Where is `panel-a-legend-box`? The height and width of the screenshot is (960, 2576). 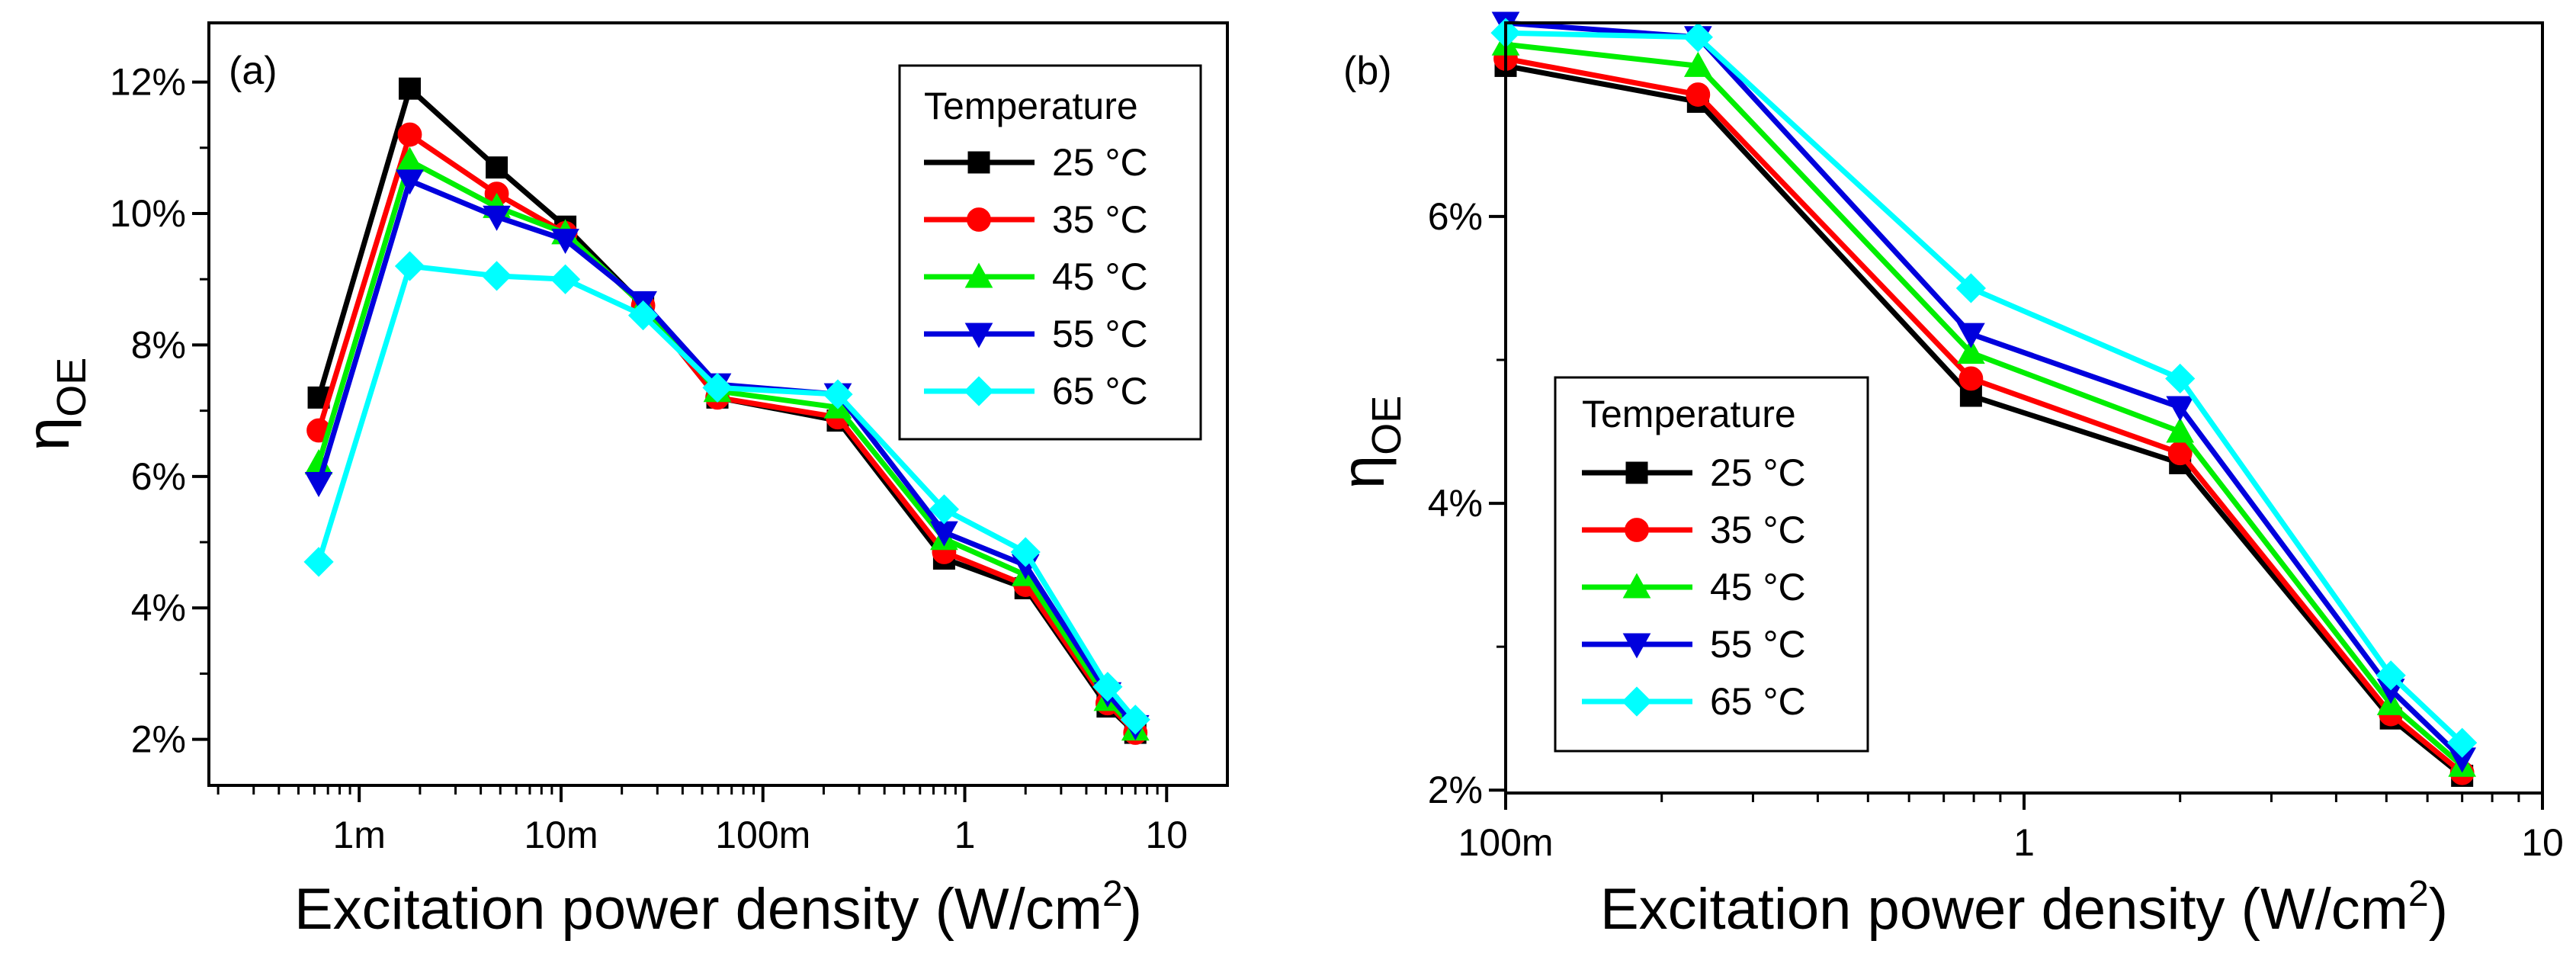
panel-a-legend-box is located at coordinates (1050, 253).